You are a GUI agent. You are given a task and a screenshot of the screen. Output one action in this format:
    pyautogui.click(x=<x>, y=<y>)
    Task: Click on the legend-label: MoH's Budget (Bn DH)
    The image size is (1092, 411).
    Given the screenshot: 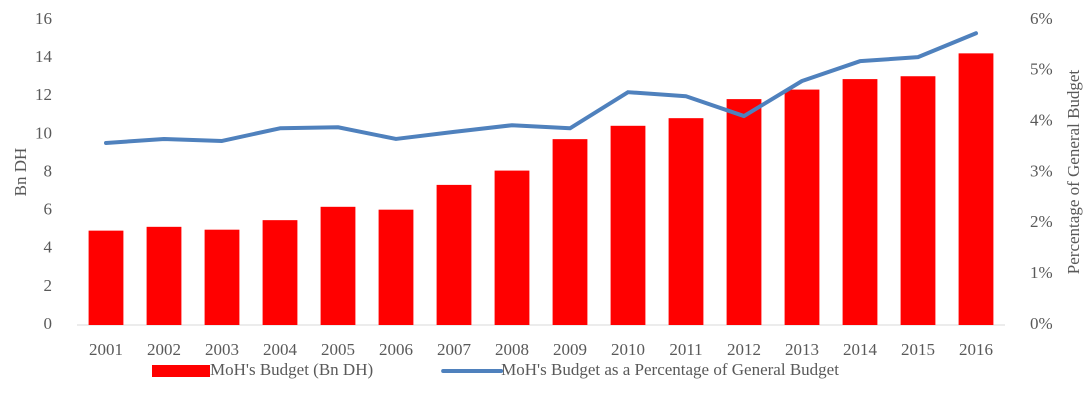 What is the action you would take?
    pyautogui.click(x=291, y=369)
    